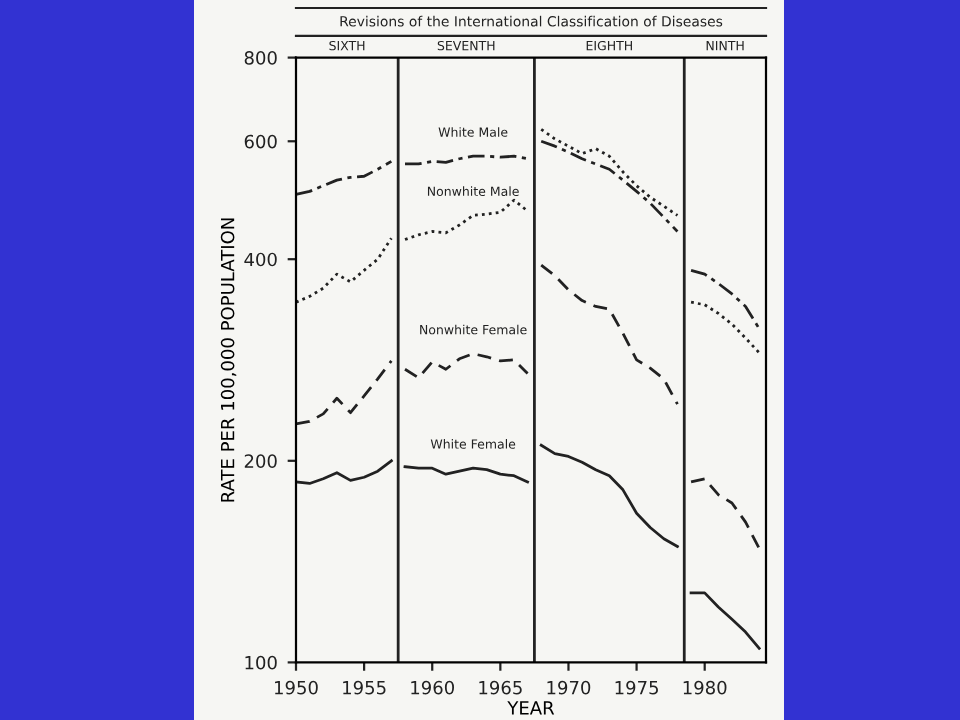 This screenshot has width=960, height=720. I want to click on x-tick-label: 1970, so click(569, 687).